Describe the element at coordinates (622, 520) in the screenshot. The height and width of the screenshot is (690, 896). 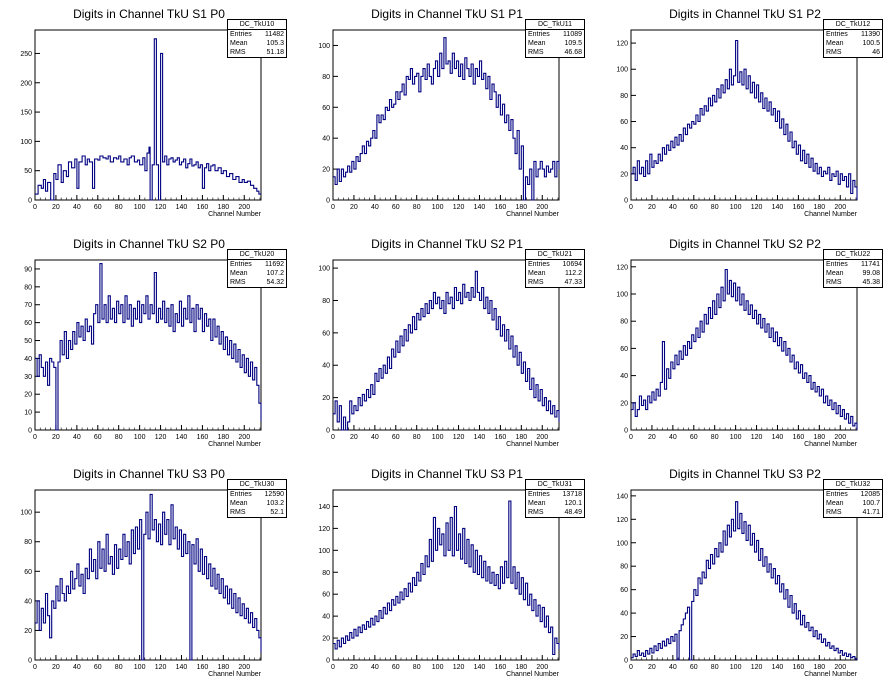
I see `y-tick-label: 120` at that location.